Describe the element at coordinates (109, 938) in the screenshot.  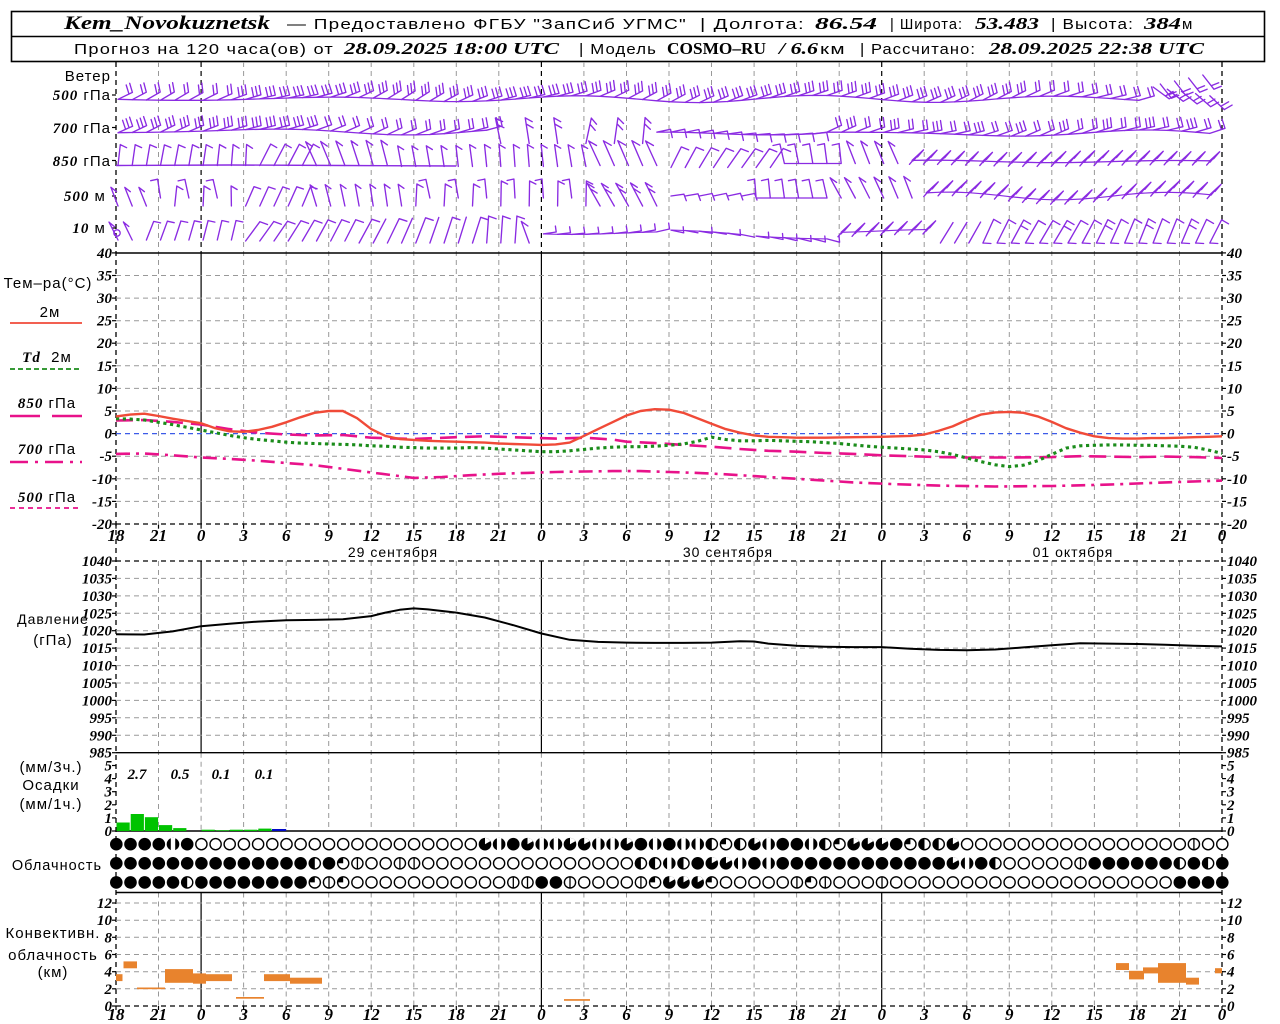
I see `svg-text: 8` at that location.